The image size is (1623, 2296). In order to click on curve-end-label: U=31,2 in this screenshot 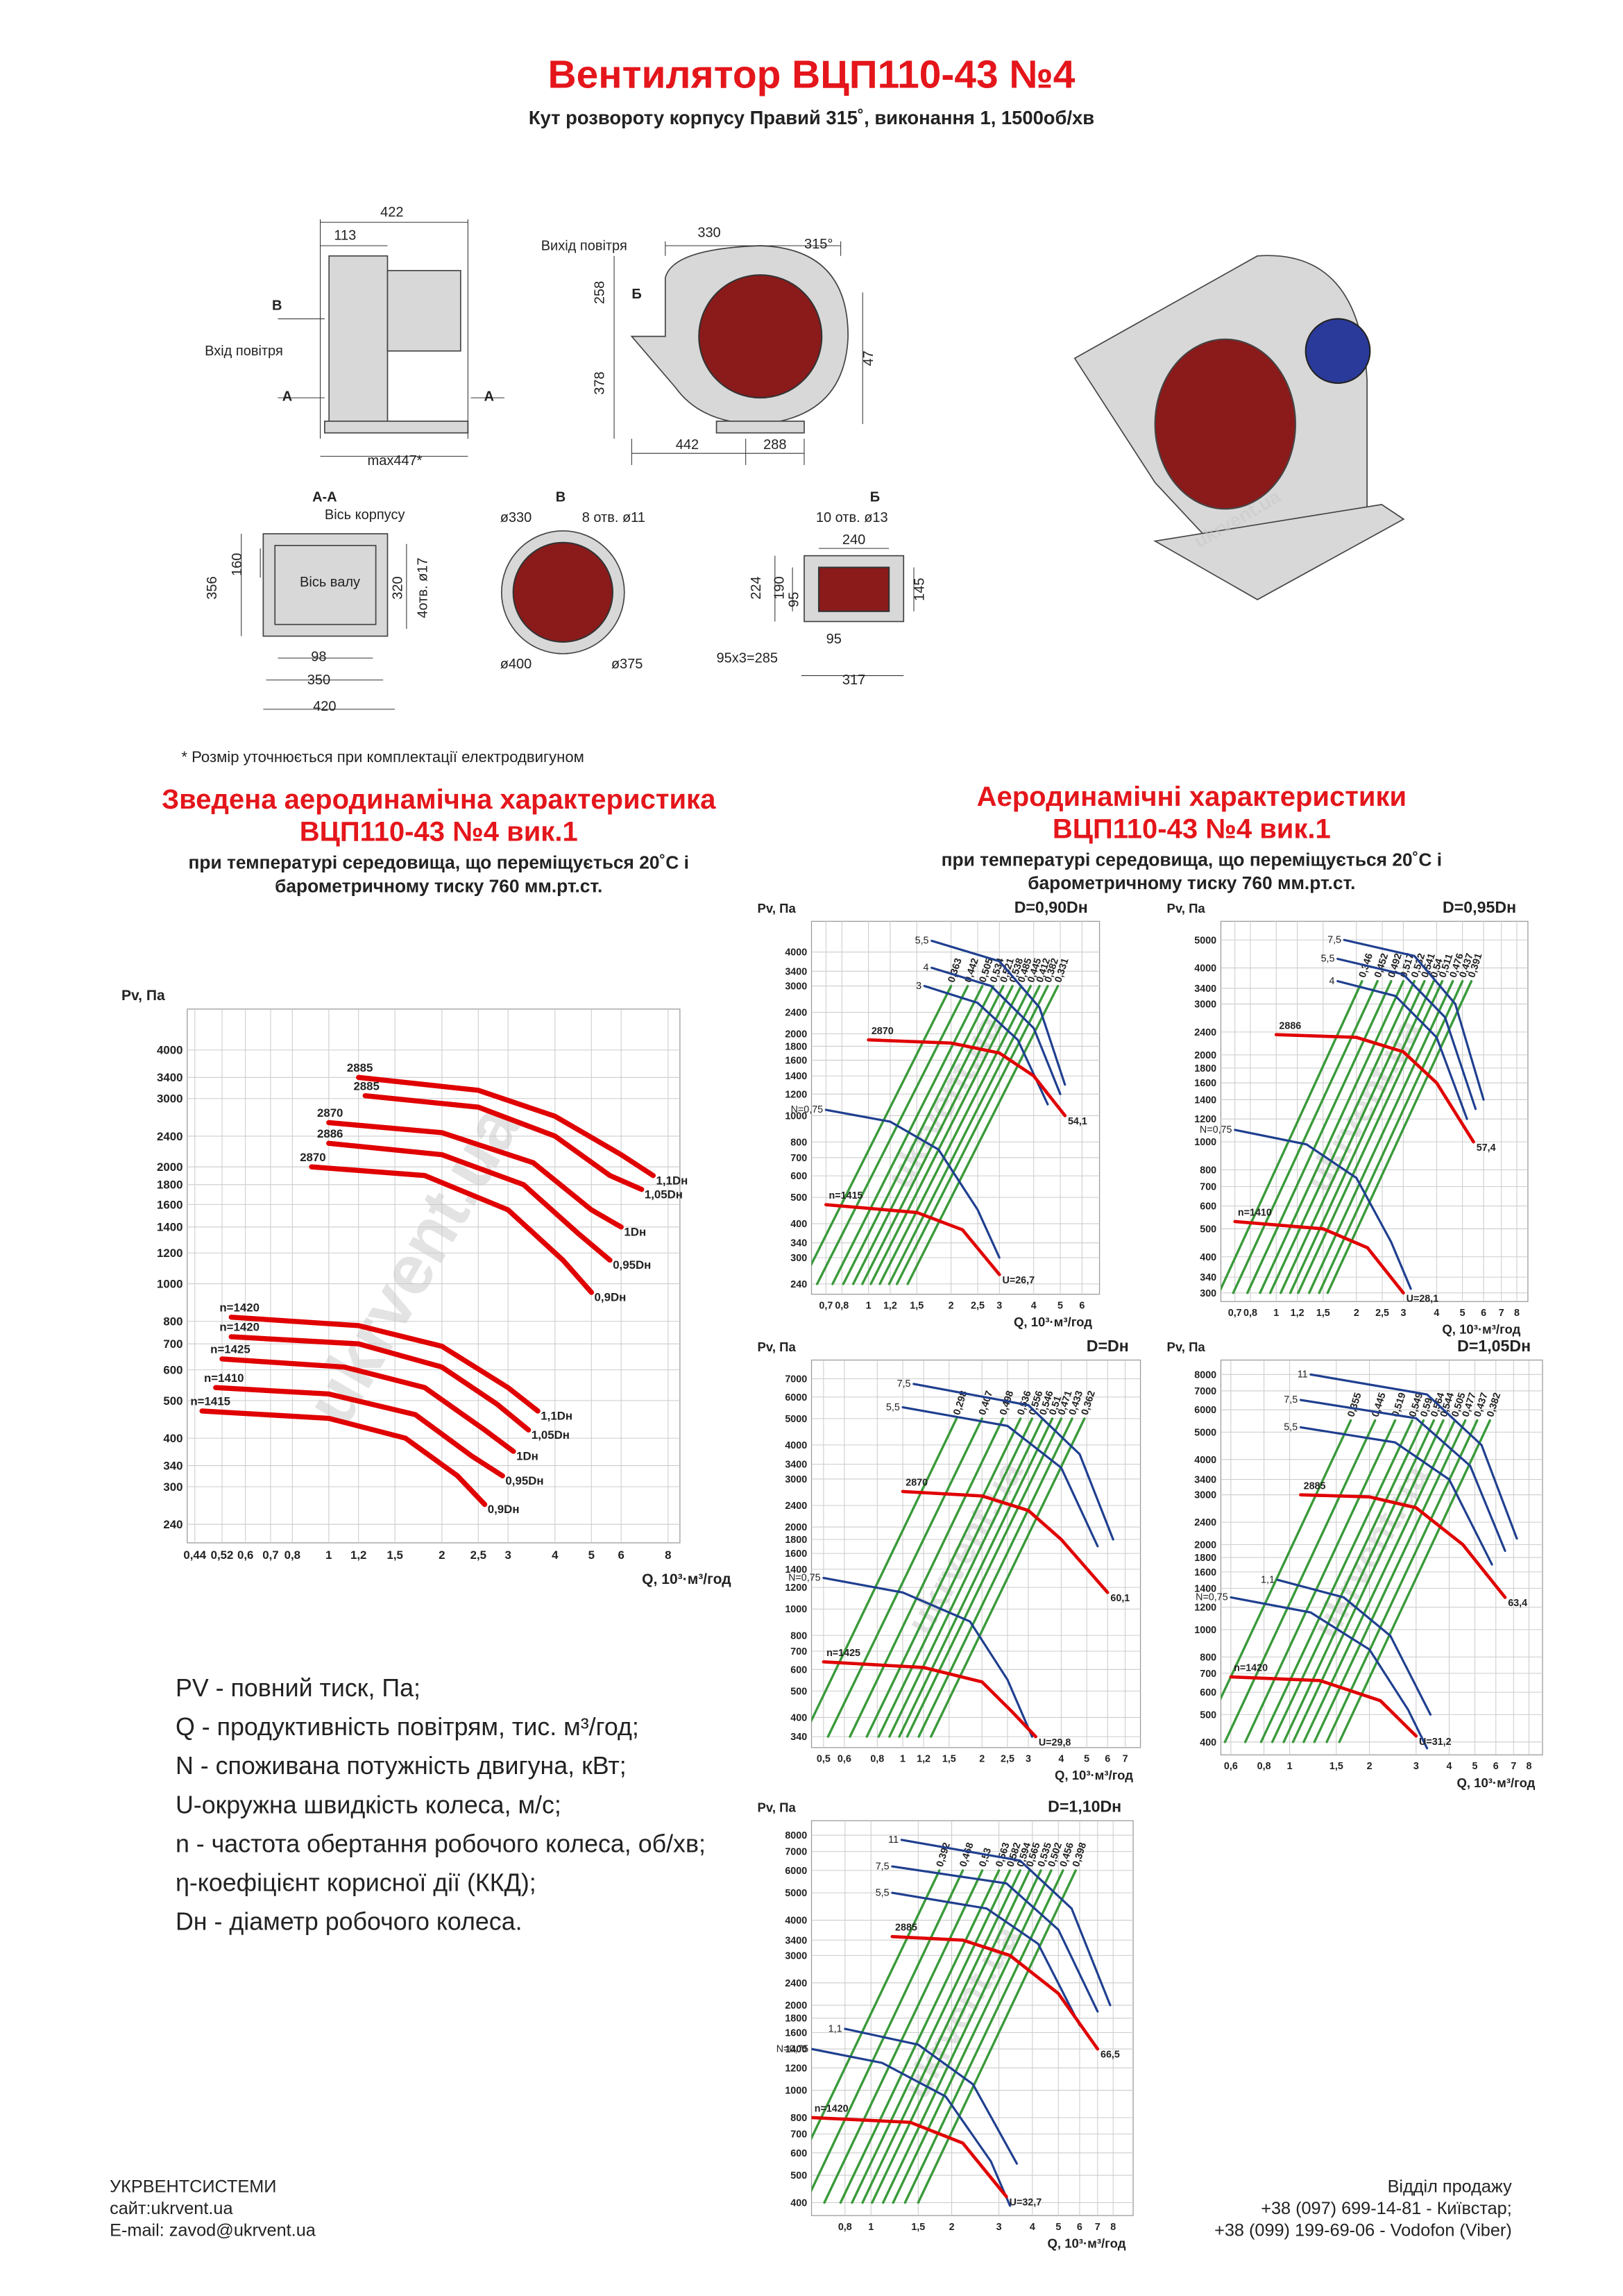, I will do `click(1435, 1742)`.